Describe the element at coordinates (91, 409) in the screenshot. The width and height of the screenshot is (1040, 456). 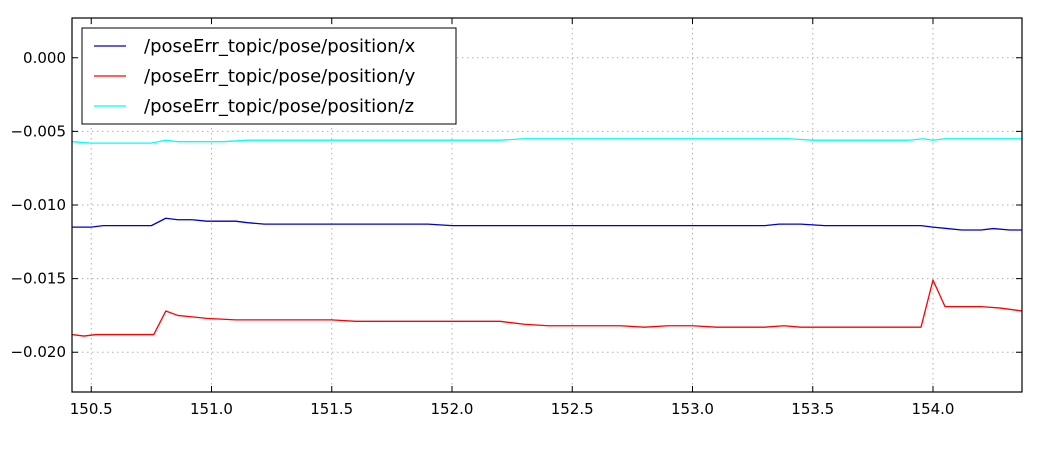
I see `x-tick-label: 150.5` at that location.